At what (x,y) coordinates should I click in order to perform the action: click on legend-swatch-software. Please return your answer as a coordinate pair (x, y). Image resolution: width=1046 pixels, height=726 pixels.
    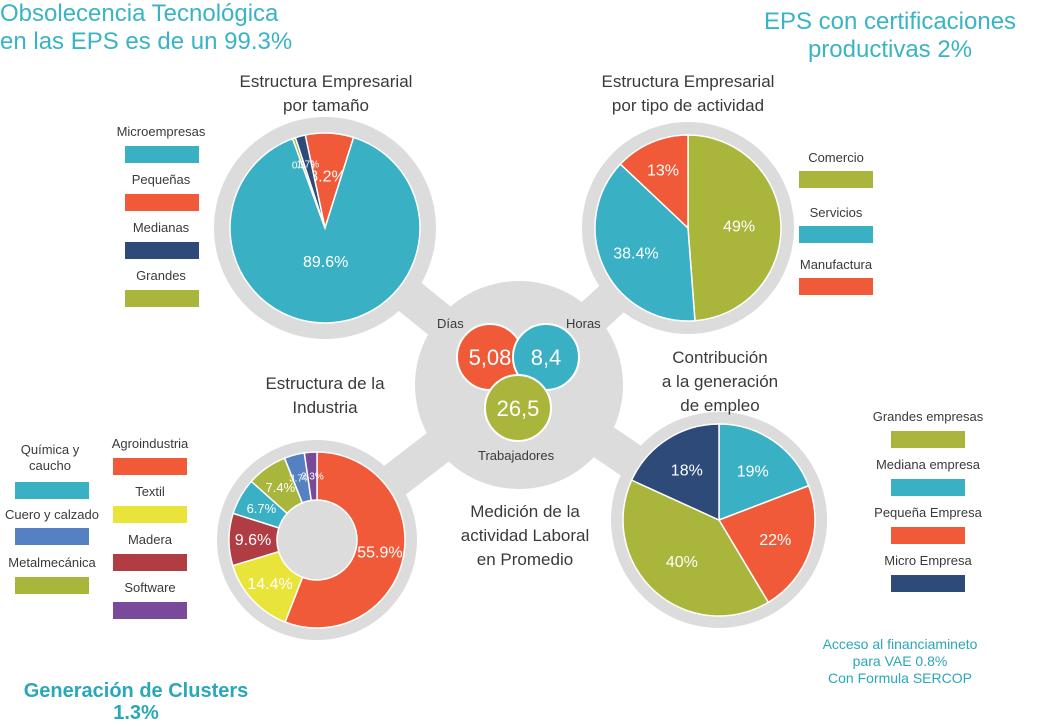
    Looking at the image, I should click on (150, 610).